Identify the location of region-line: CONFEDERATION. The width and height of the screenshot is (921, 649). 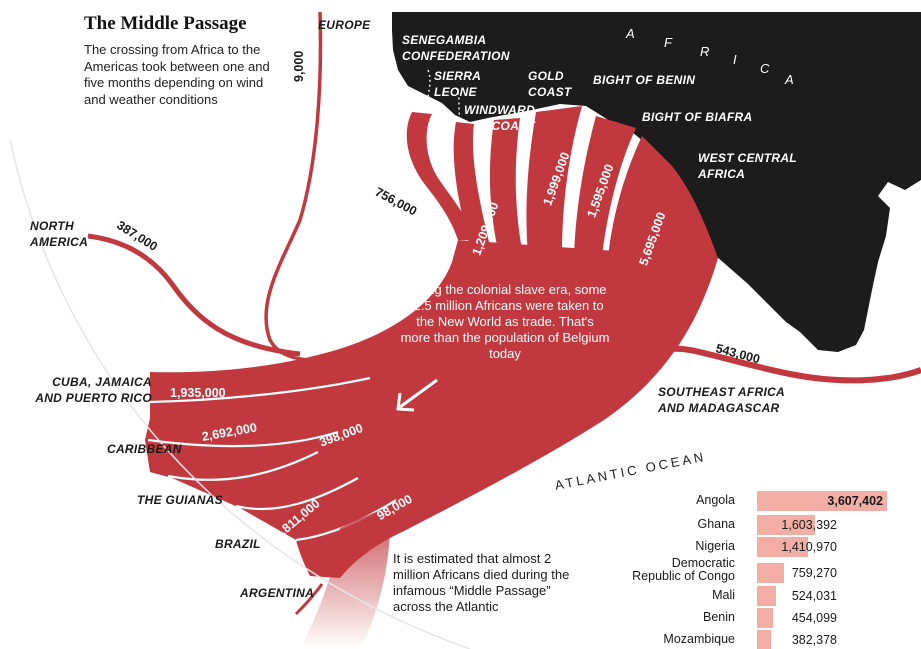
(456, 56).